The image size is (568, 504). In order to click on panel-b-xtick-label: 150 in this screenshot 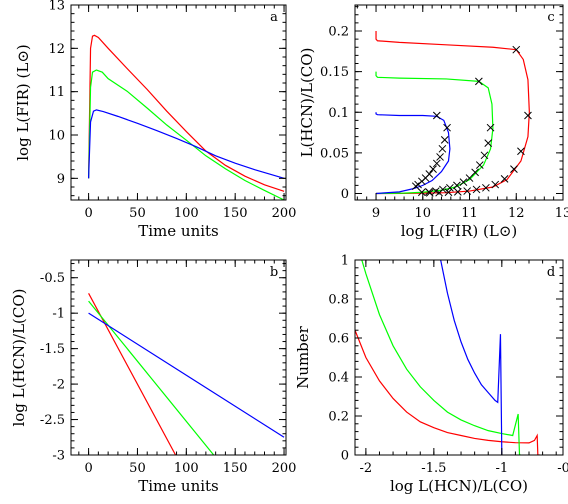, I will do `click(235, 468)`.